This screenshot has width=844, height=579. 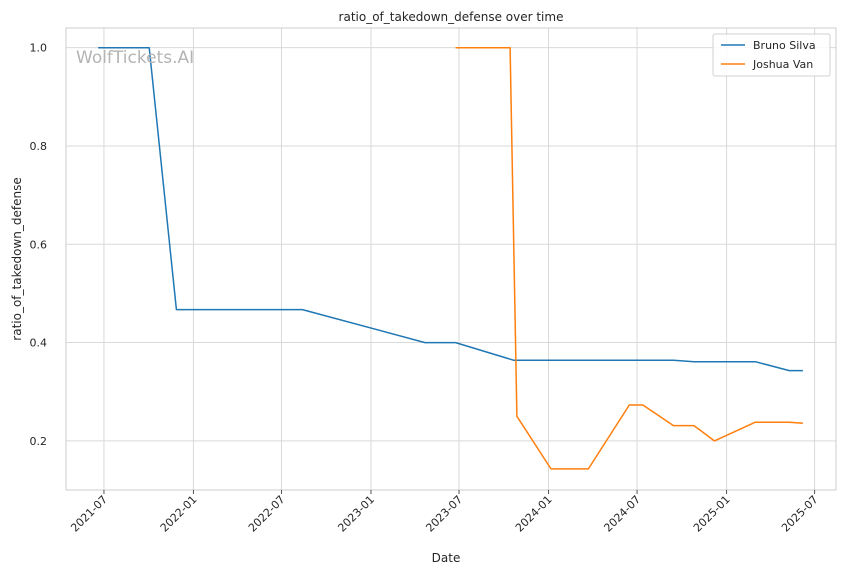 I want to click on x-tick-label: 2021-07, so click(x=89, y=514).